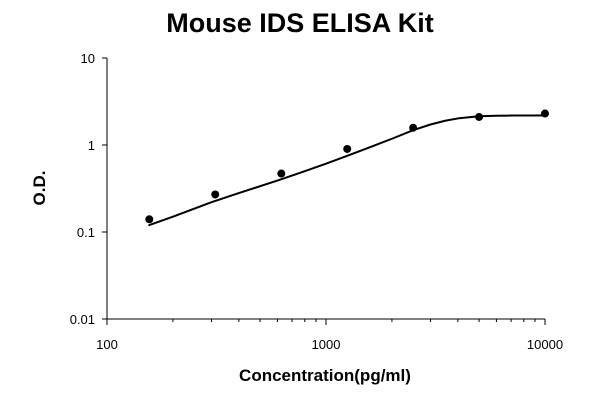 This screenshot has height=400, width=600. I want to click on chart-title: Mouse IDS ELISA Kit, so click(300, 23).